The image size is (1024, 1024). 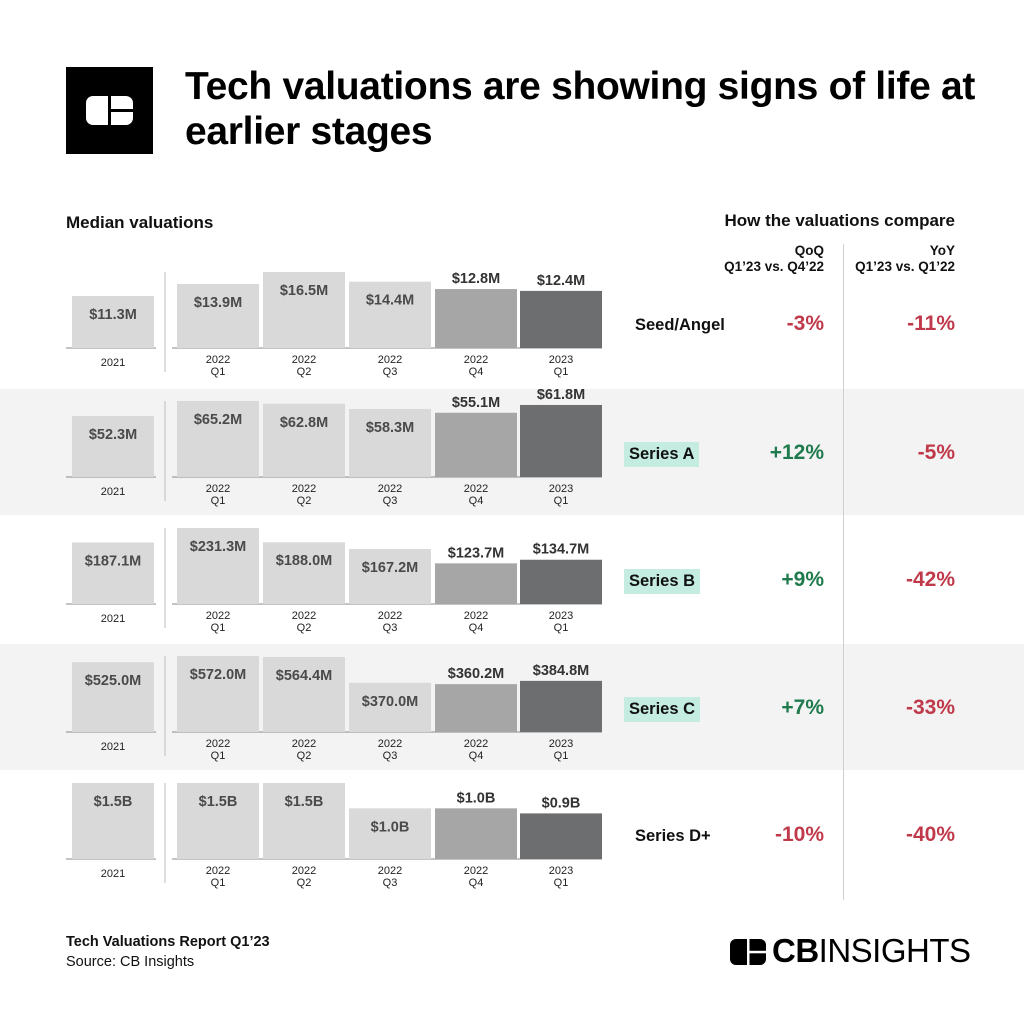 What do you see at coordinates (795, 950) in the screenshot?
I see `brand-bold: CB` at bounding box center [795, 950].